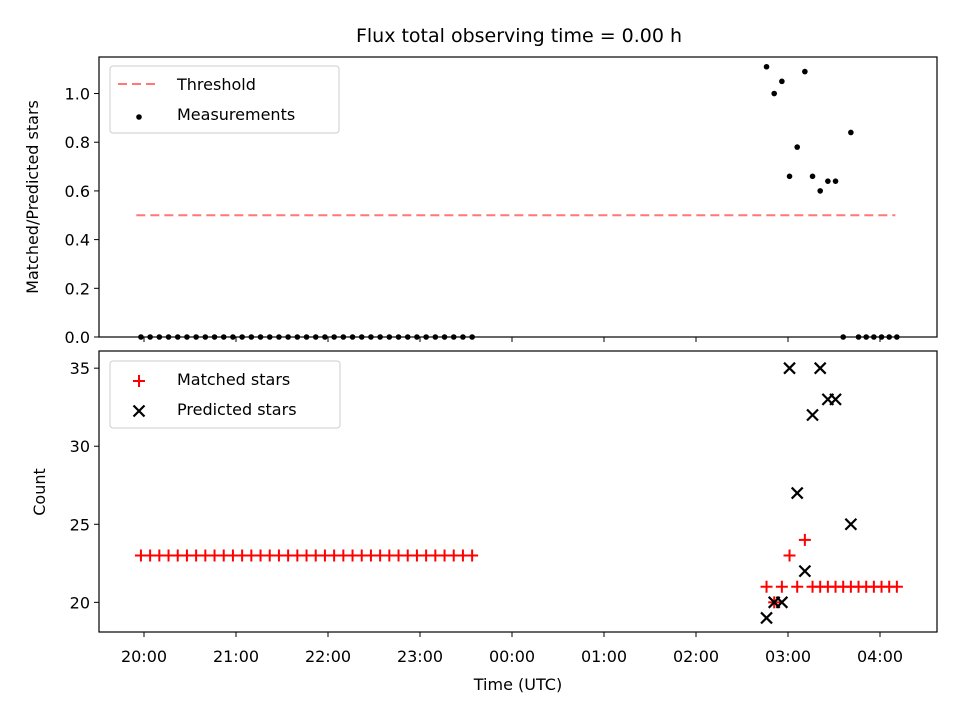  I want to click on top-x-ticks, so click(512, 339).